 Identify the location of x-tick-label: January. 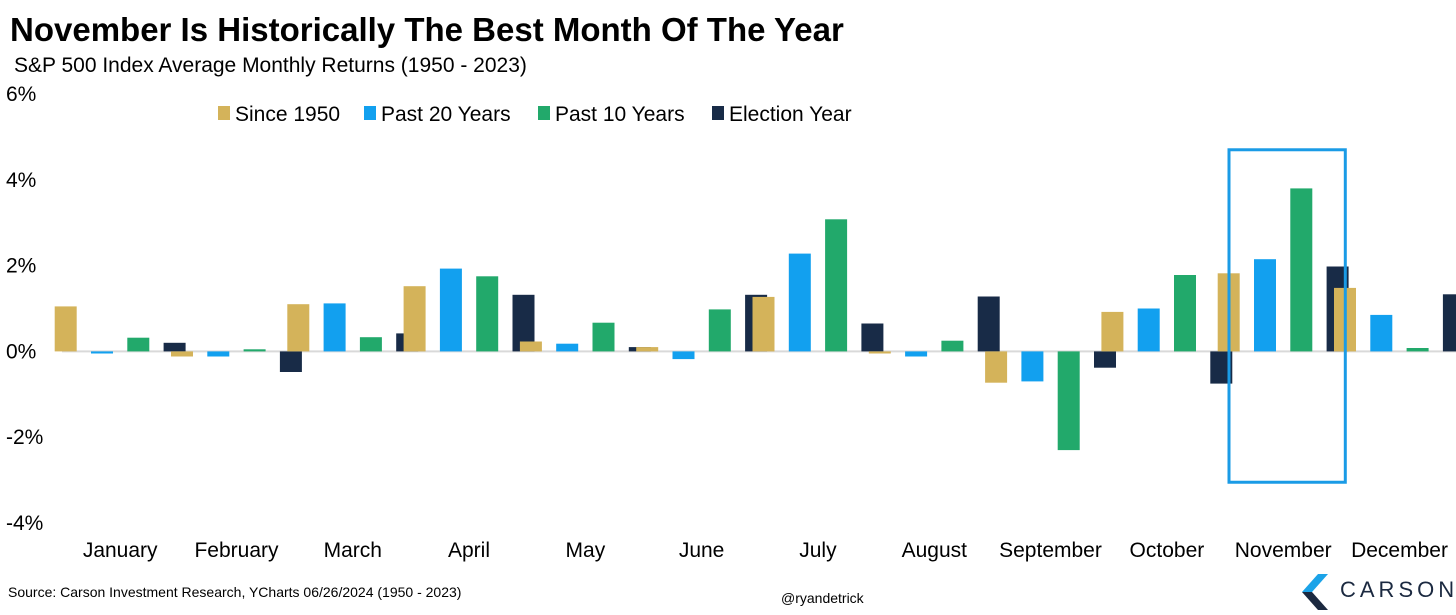
(120, 550).